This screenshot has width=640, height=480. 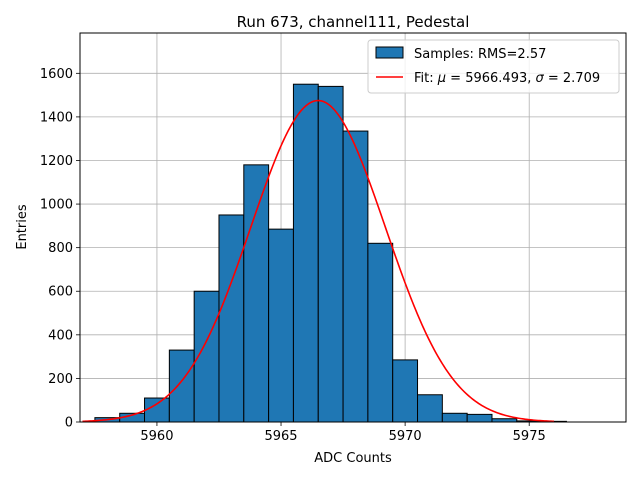 What do you see at coordinates (529, 436) in the screenshot?
I see `x-tick-label: 5975` at bounding box center [529, 436].